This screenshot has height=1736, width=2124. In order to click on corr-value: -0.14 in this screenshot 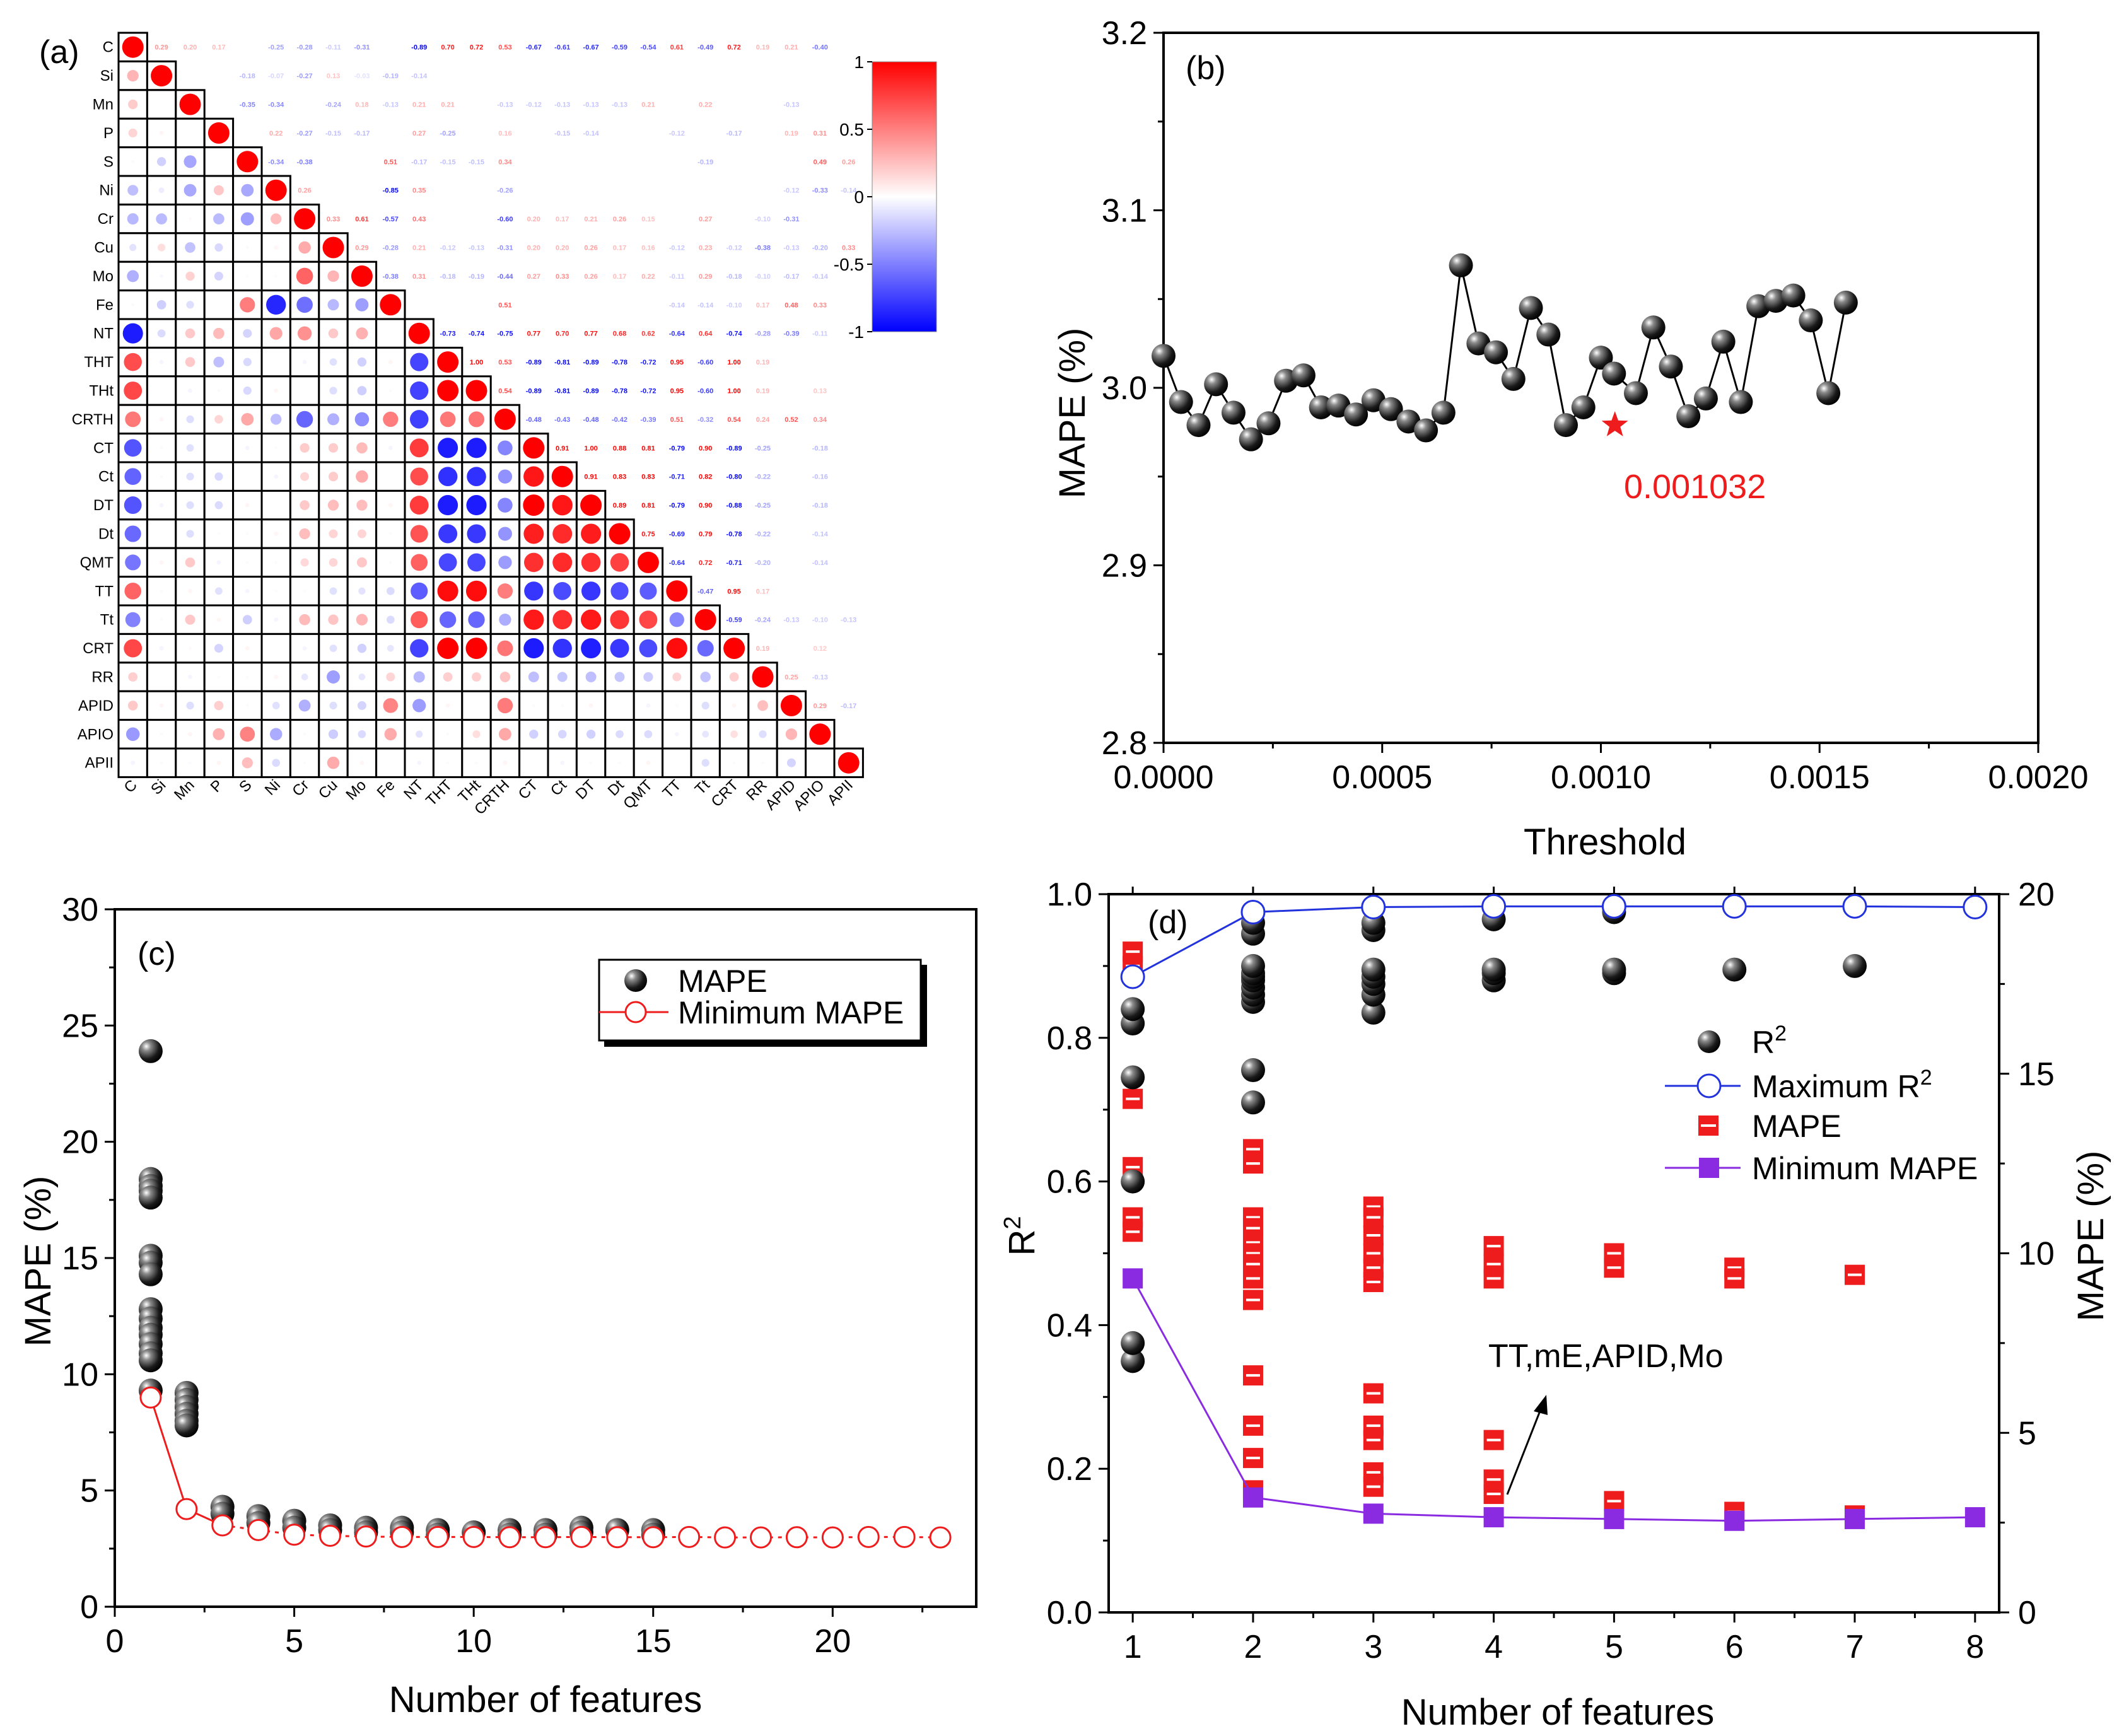, I will do `click(820, 563)`.